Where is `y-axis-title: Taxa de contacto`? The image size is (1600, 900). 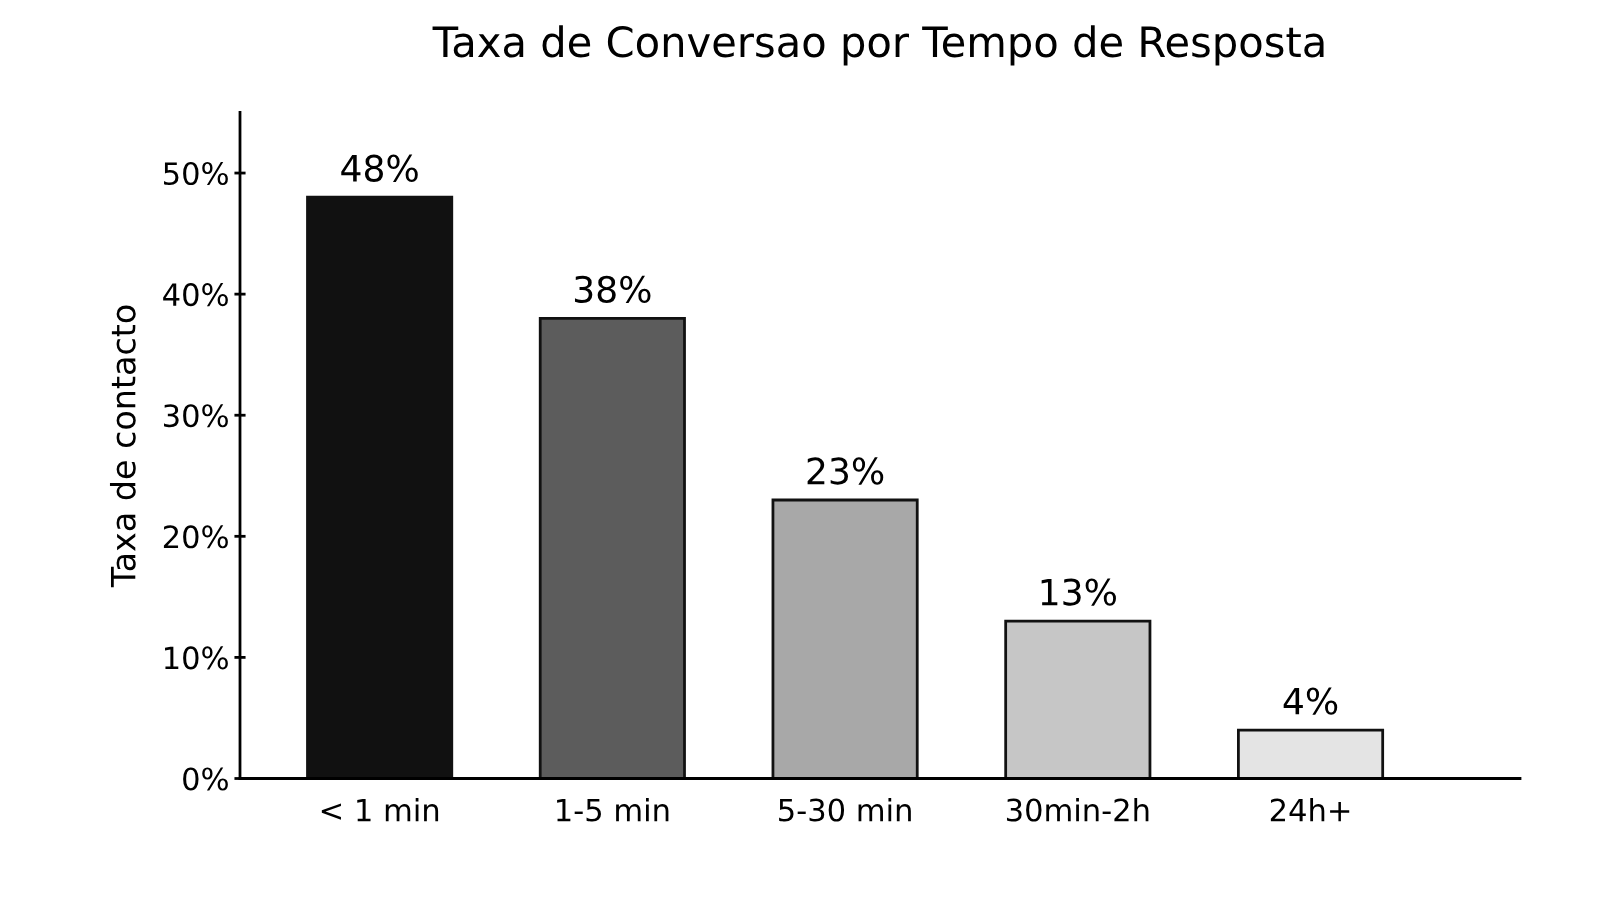 y-axis-title: Taxa de contacto is located at coordinates (122, 446).